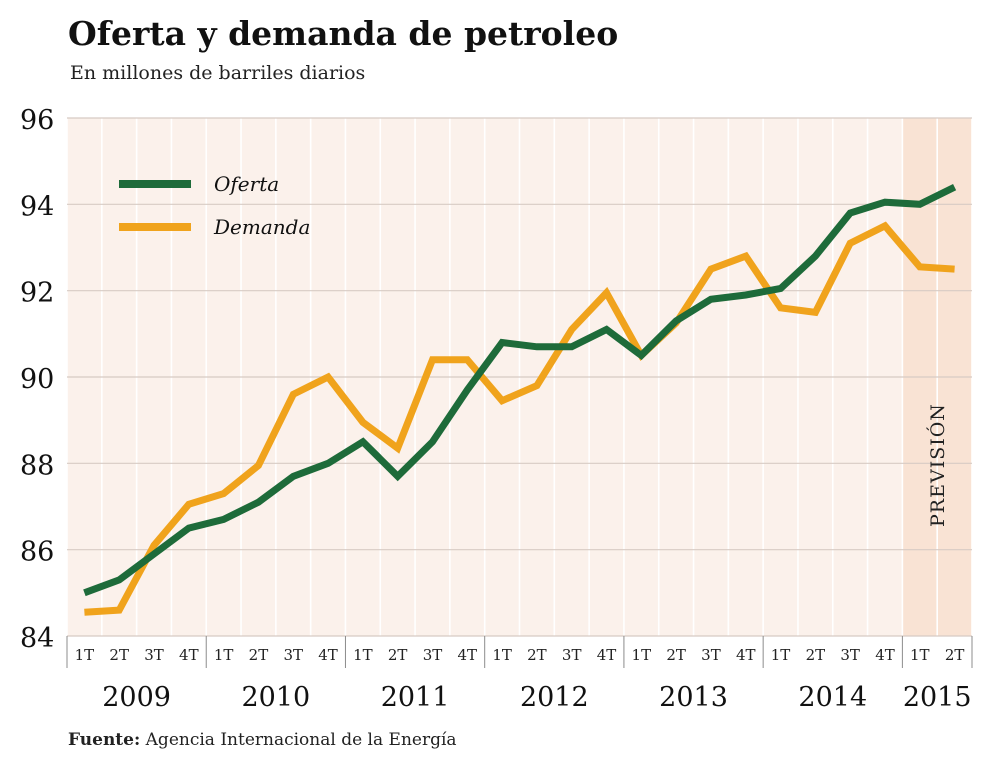 The image size is (1000, 767). What do you see at coordinates (136, 697) in the screenshot?
I see `year-label: 2009` at bounding box center [136, 697].